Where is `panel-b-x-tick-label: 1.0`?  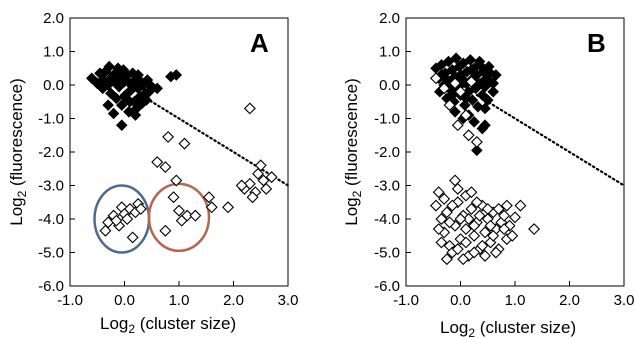
panel-b-x-tick-label: 1.0 is located at coordinates (515, 300).